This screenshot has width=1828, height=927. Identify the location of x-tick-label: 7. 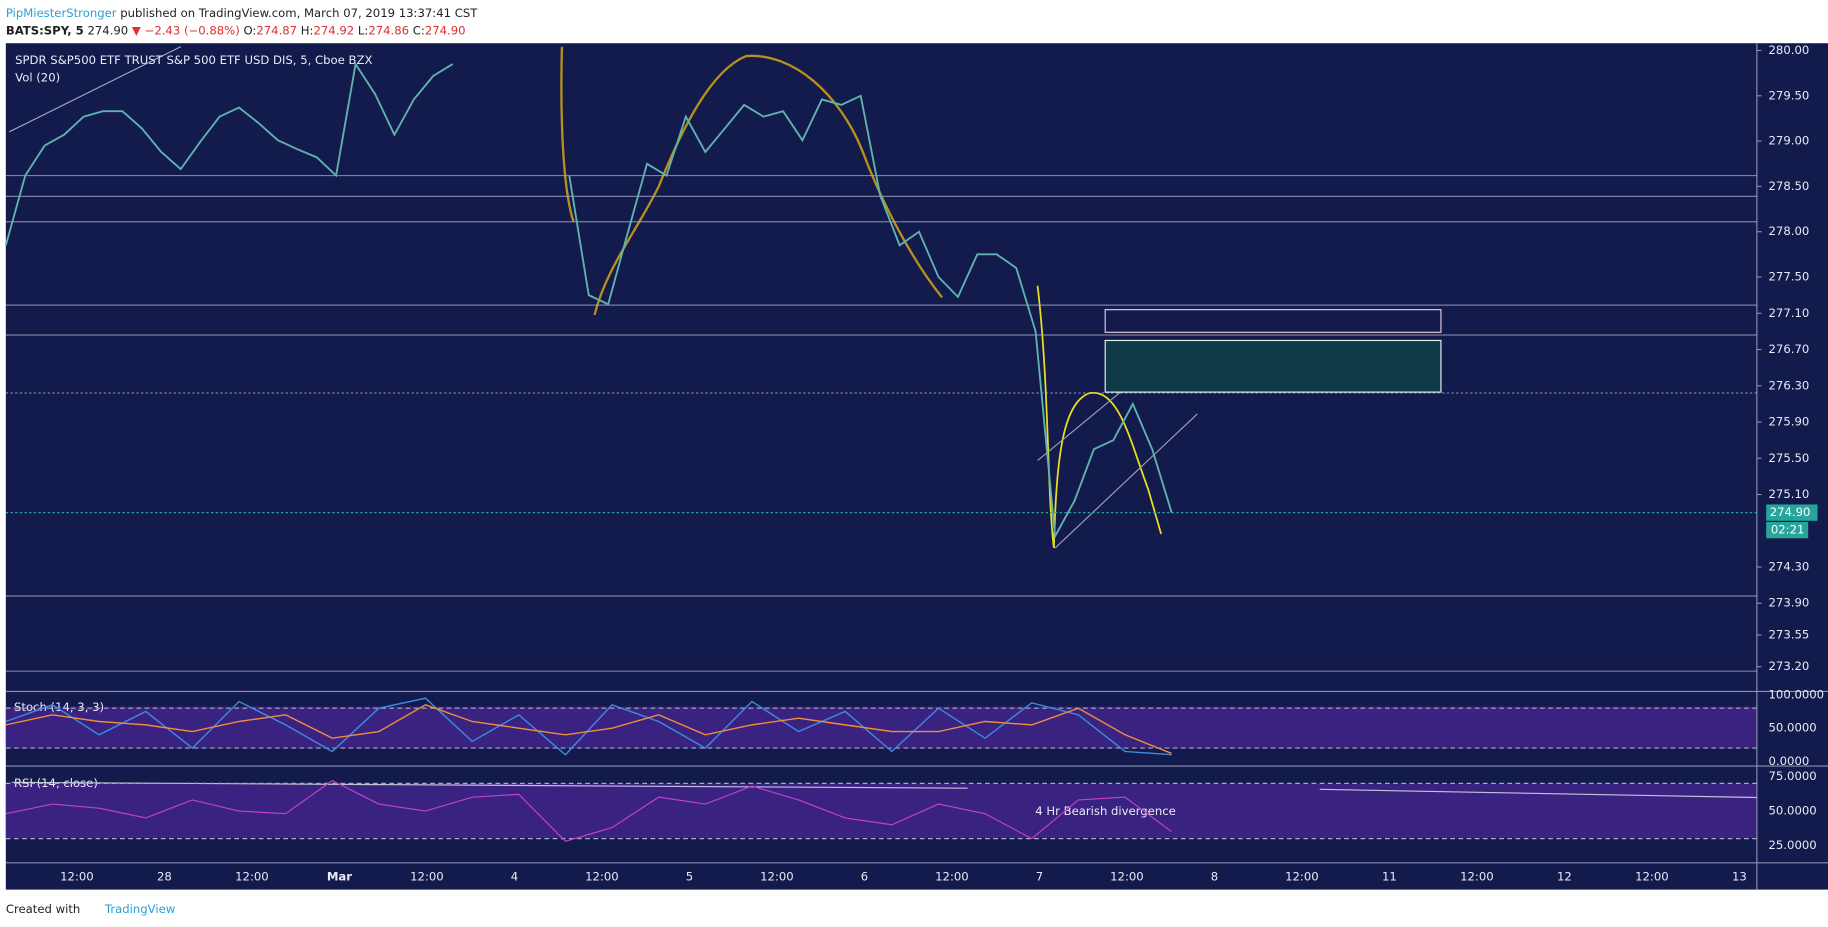
(1039, 876).